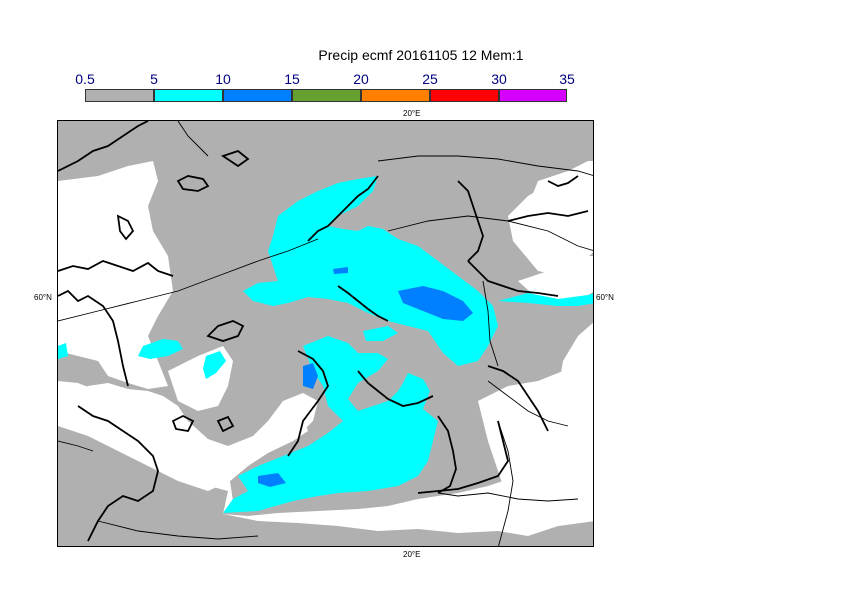  What do you see at coordinates (567, 79) in the screenshot?
I see `colorbar-tick-label: 35` at bounding box center [567, 79].